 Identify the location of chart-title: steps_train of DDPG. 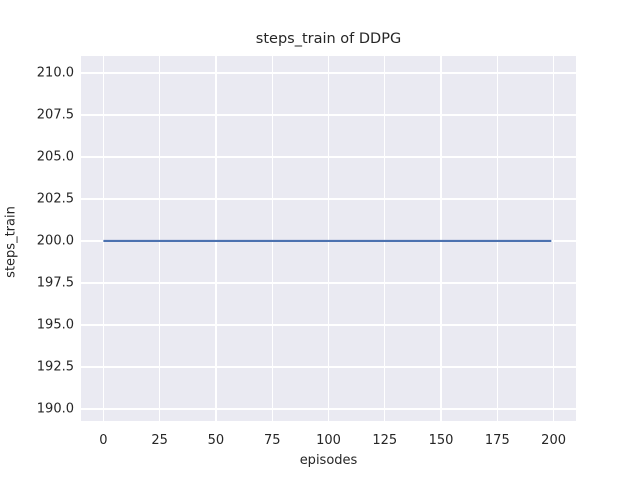
(328, 39).